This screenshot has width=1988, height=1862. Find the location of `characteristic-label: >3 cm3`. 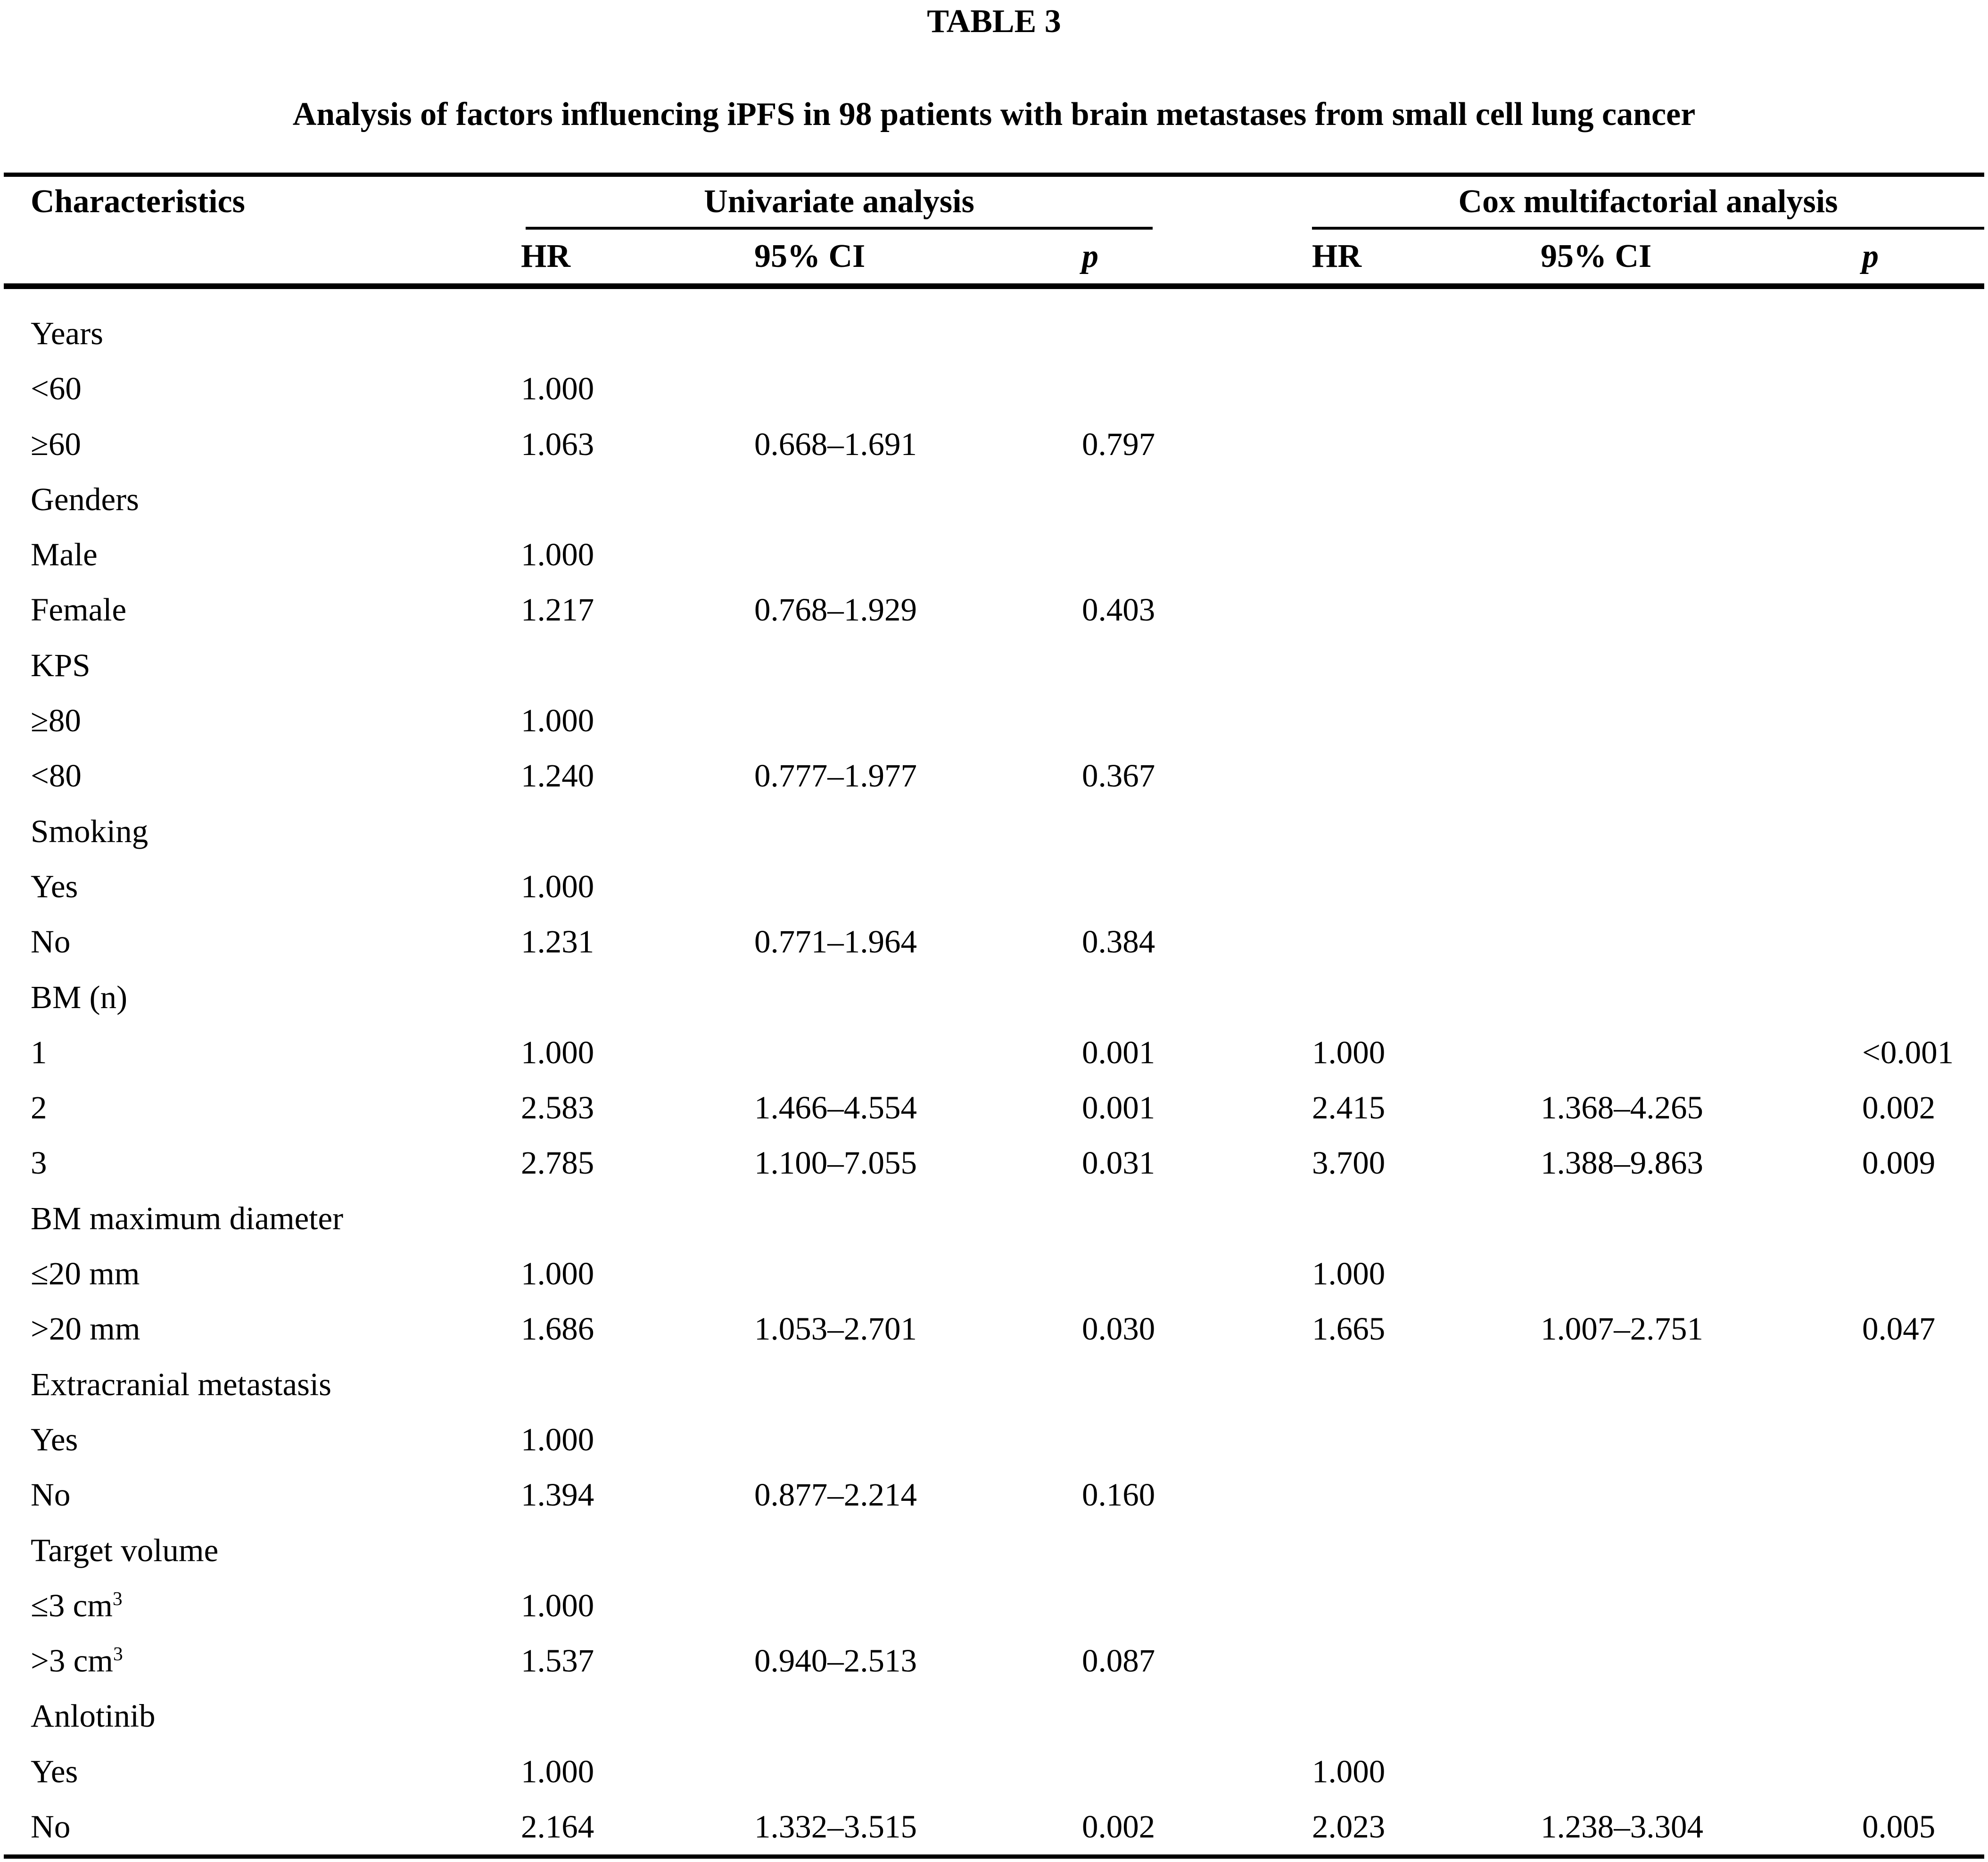

characteristic-label: >3 cm3 is located at coordinates (260, 1660).